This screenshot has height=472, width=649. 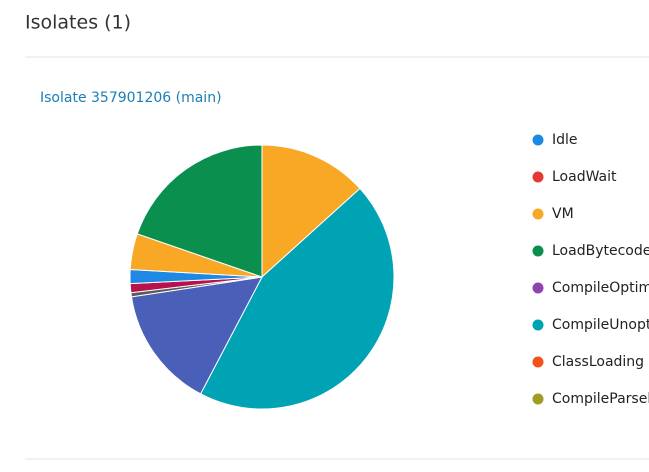 What do you see at coordinates (600, 325) in the screenshot?
I see `legend-label: CompileUnopt` at bounding box center [600, 325].